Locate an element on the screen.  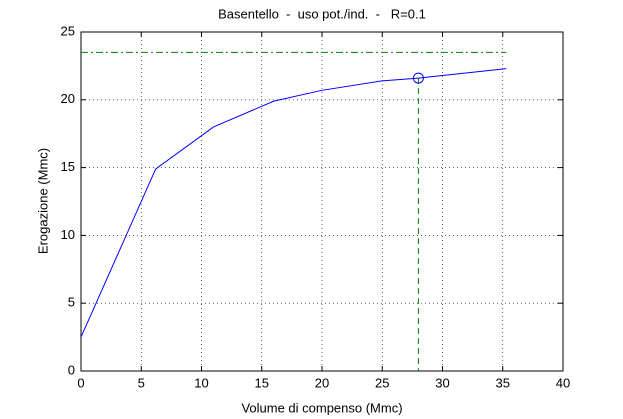
x-tick-label: 30 is located at coordinates (442, 382).